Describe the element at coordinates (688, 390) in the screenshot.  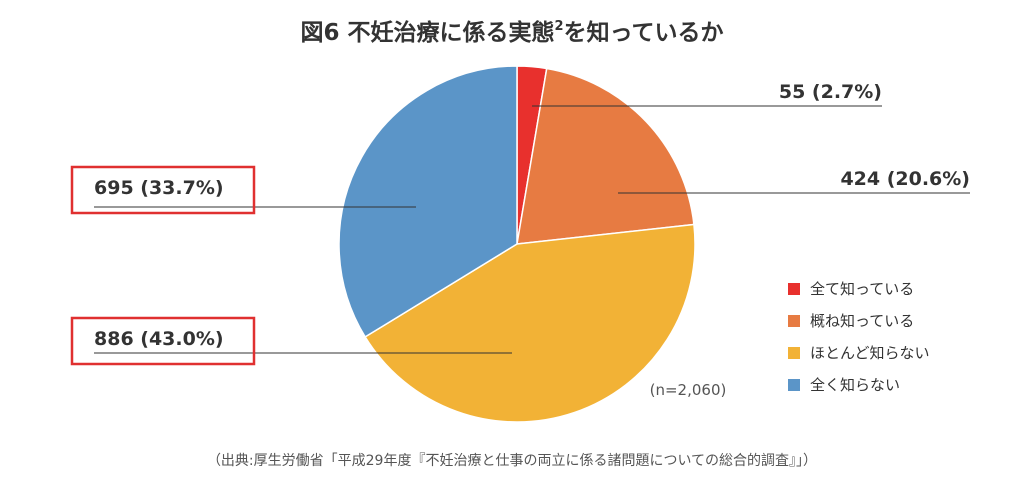
I see `sample-size-label: (n=2,060)` at that location.